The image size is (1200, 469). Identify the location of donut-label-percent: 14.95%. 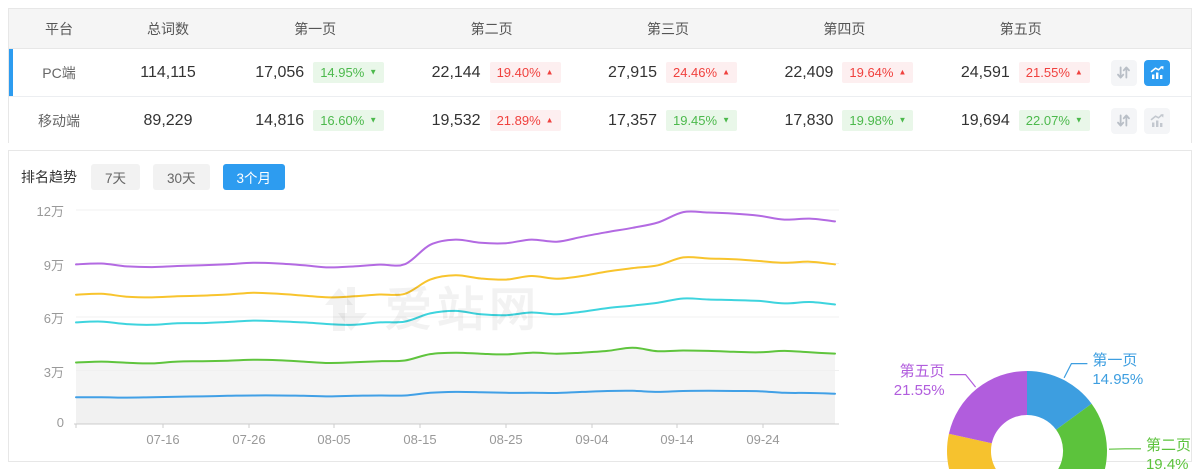
(1118, 379).